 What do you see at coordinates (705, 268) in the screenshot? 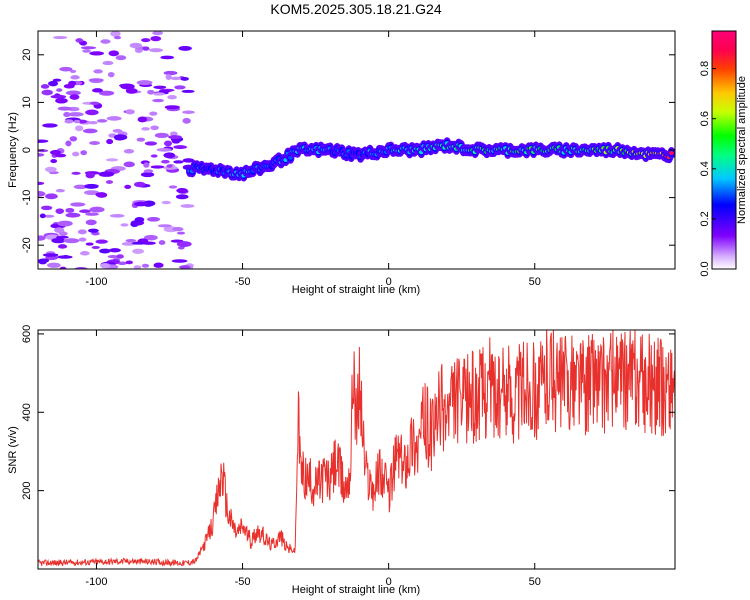
I see `colorbar-tick-label: 0.0` at bounding box center [705, 268].